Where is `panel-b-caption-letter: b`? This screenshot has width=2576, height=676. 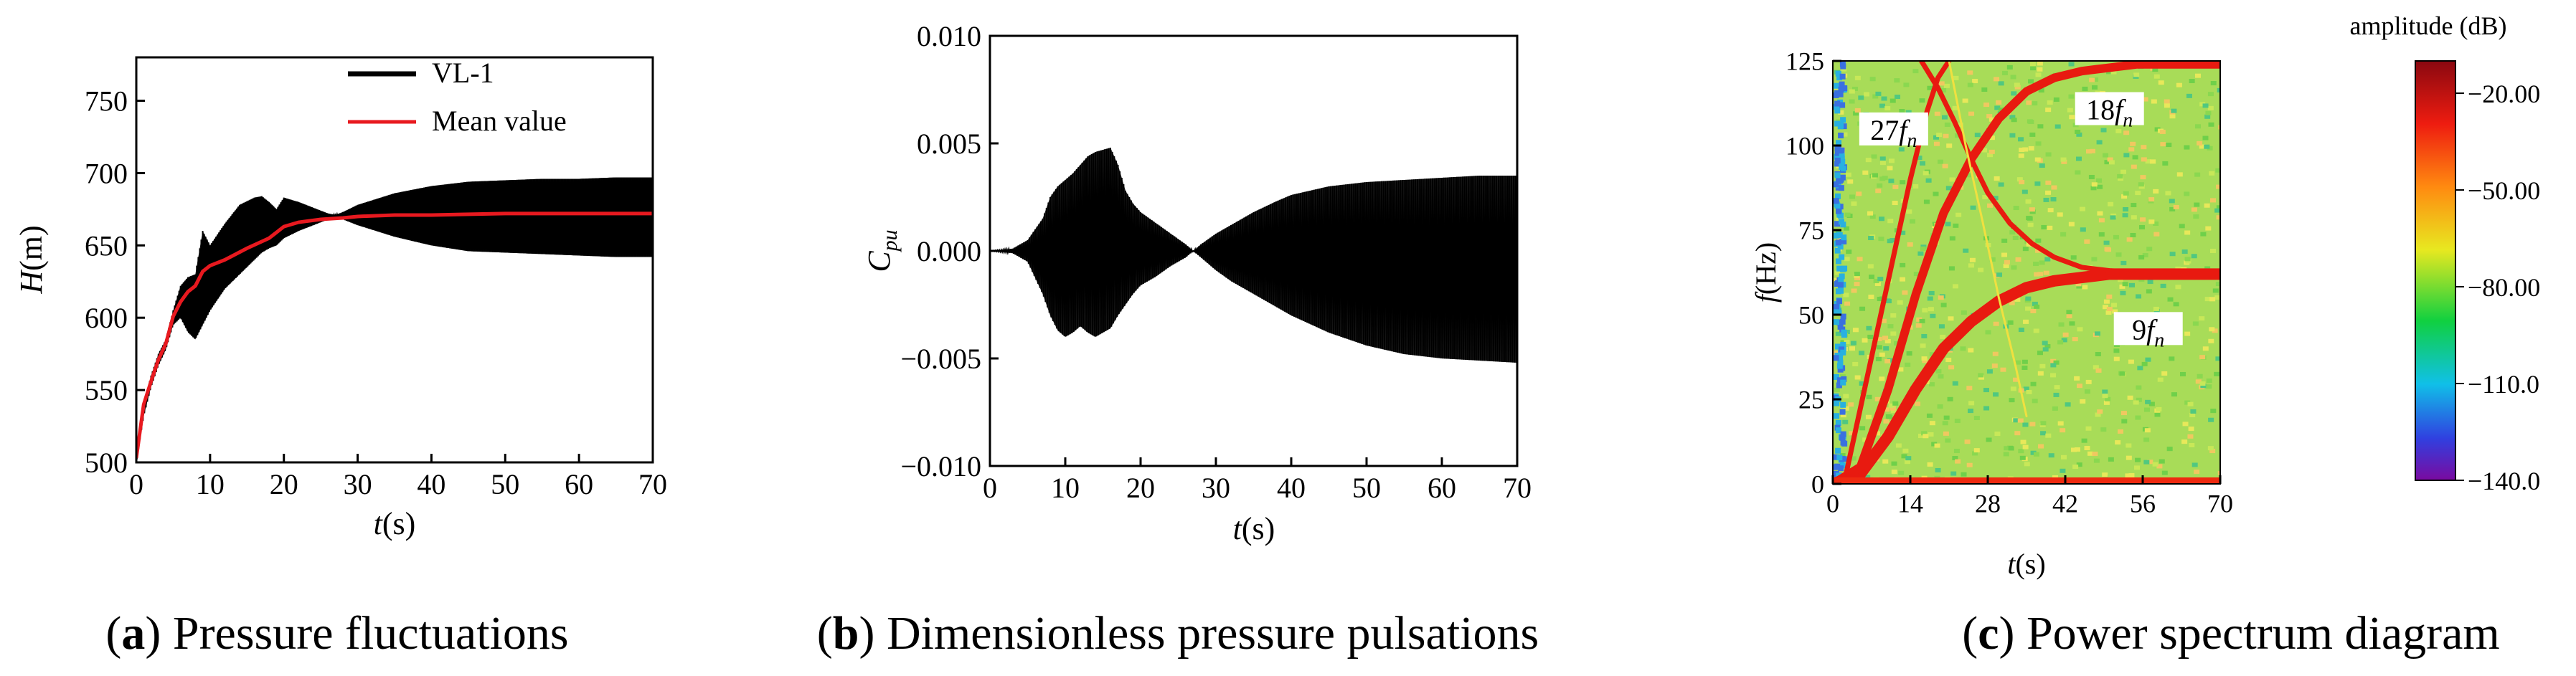 panel-b-caption-letter: b is located at coordinates (846, 633).